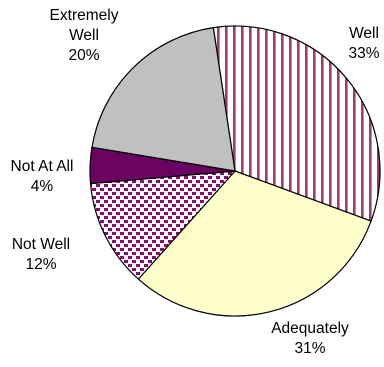 This screenshot has height=367, width=384. What do you see at coordinates (84, 35) in the screenshot?
I see `slice-label-extremely-well: Extremely Well 20%` at bounding box center [84, 35].